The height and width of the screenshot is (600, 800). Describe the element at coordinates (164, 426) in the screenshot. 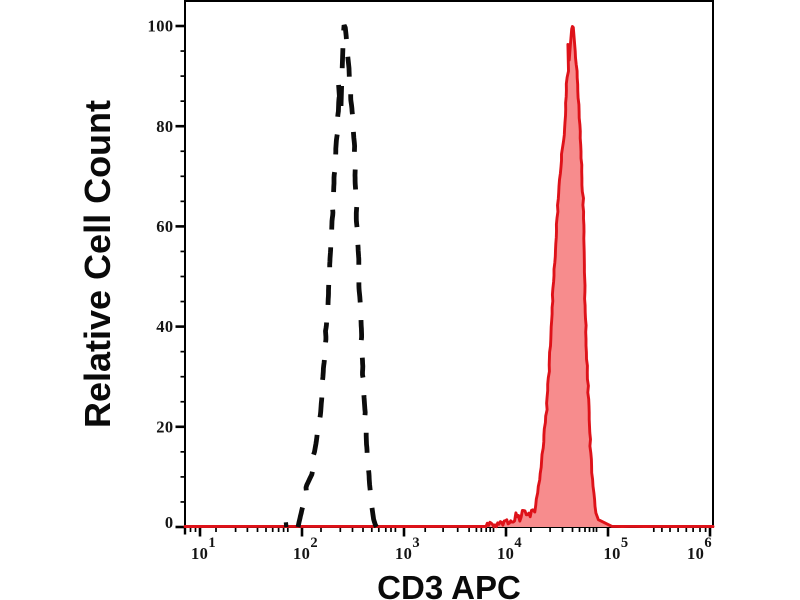

I see `svg-text: 20` at that location.